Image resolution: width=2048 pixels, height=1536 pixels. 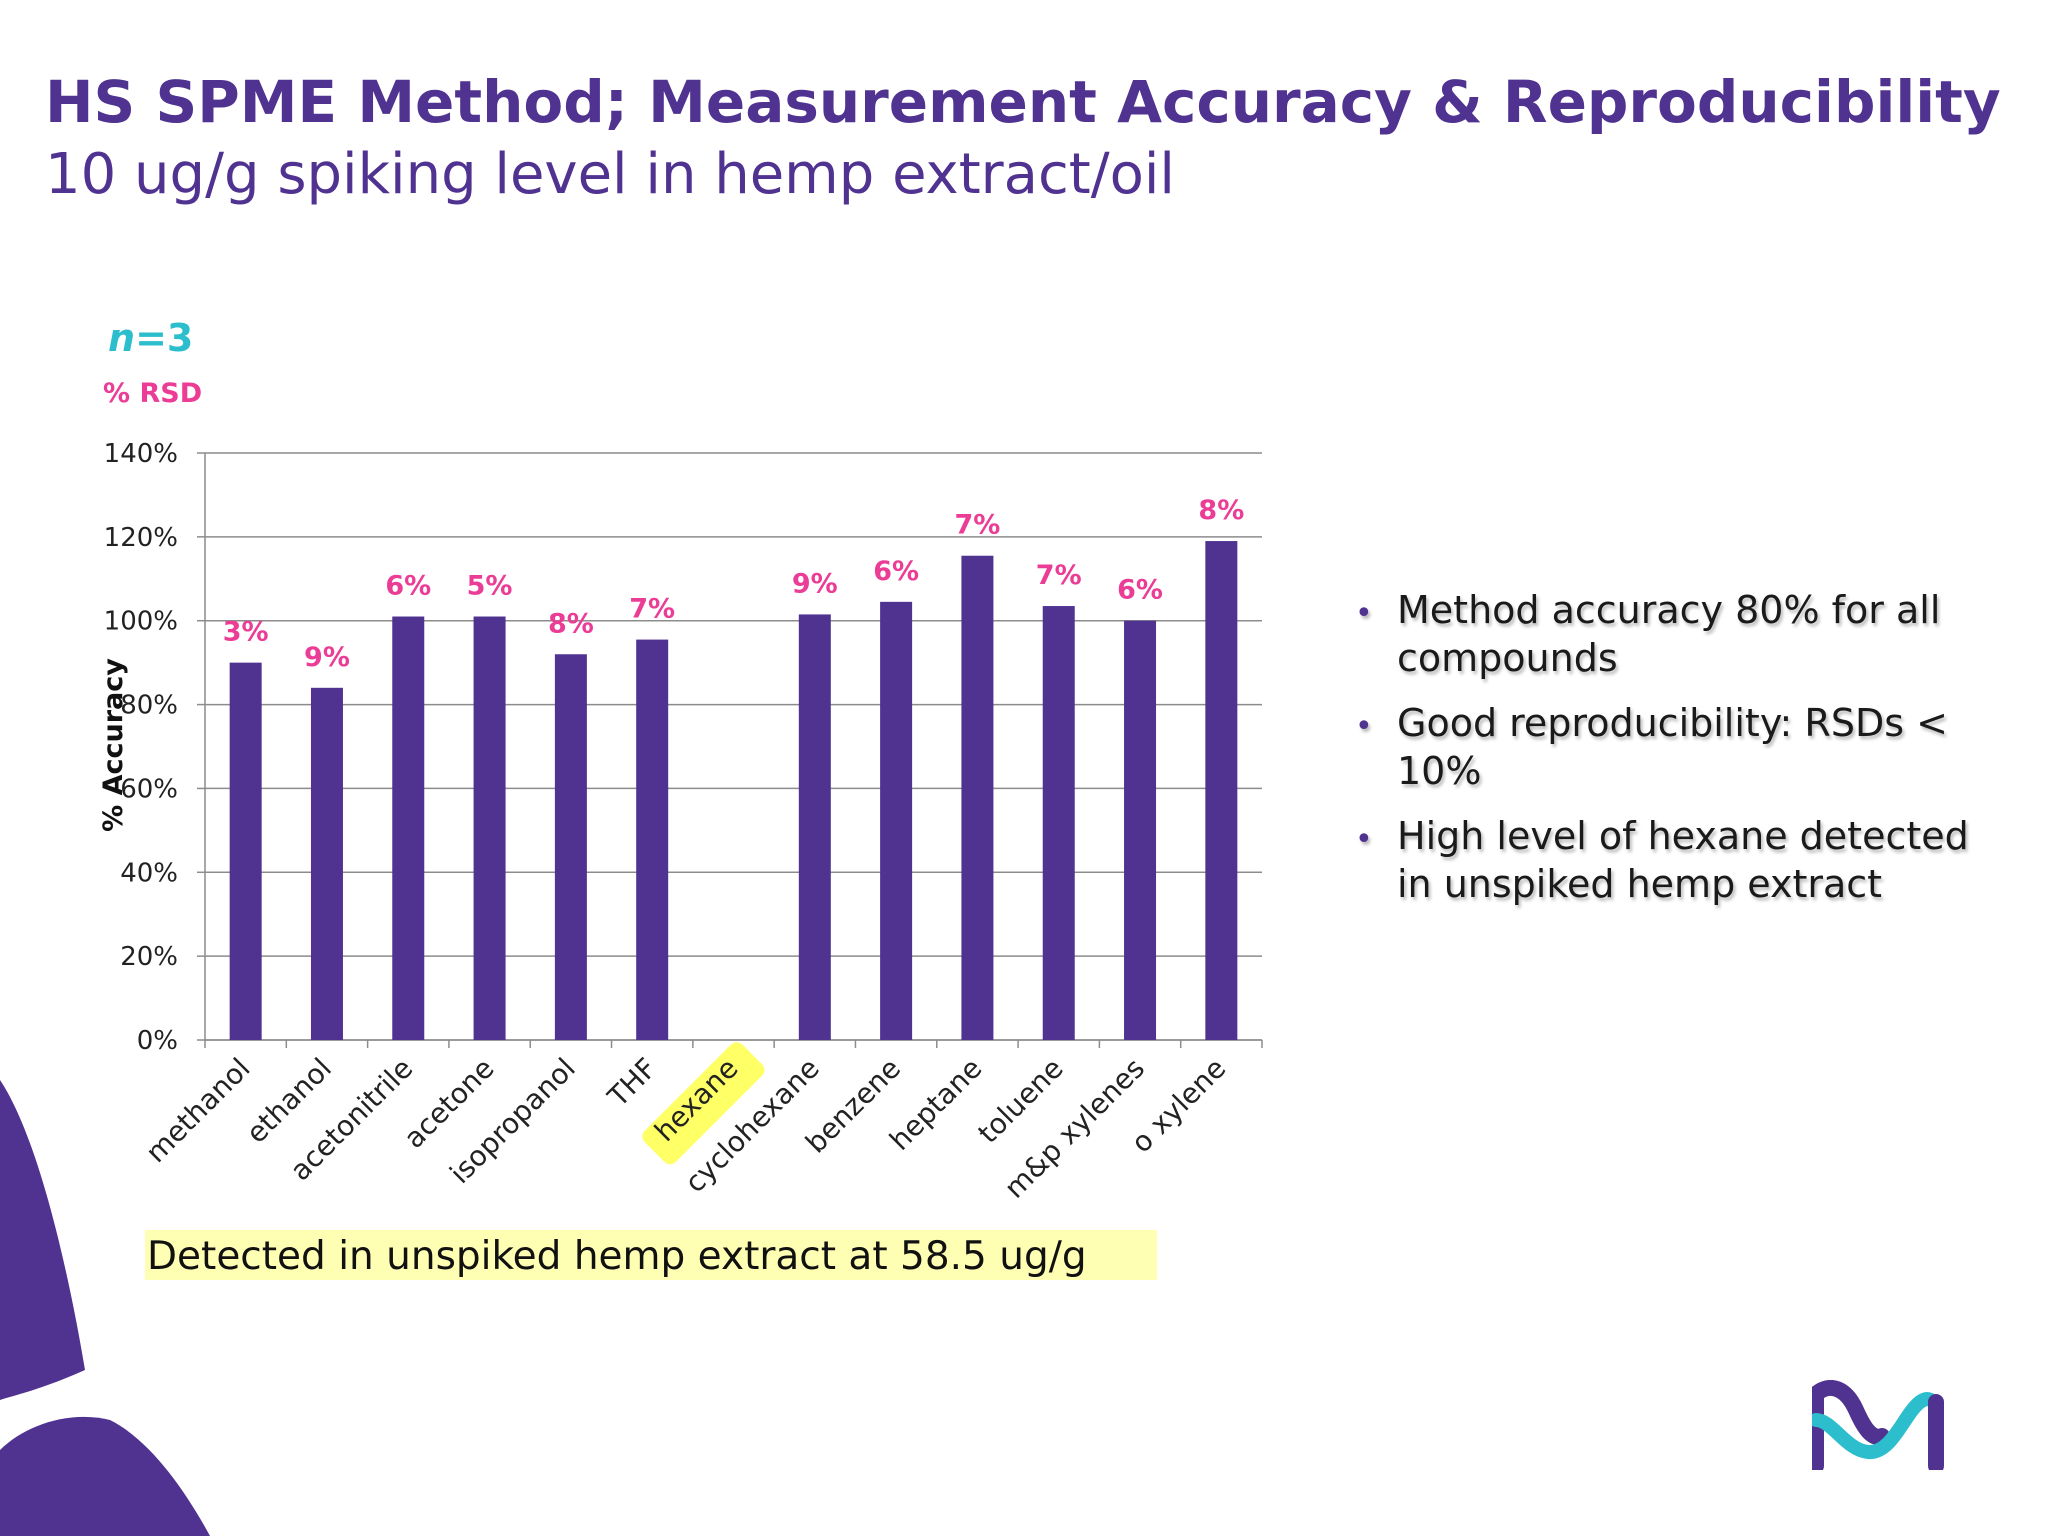 What do you see at coordinates (896, 820) in the screenshot?
I see `bar-benzene` at bounding box center [896, 820].